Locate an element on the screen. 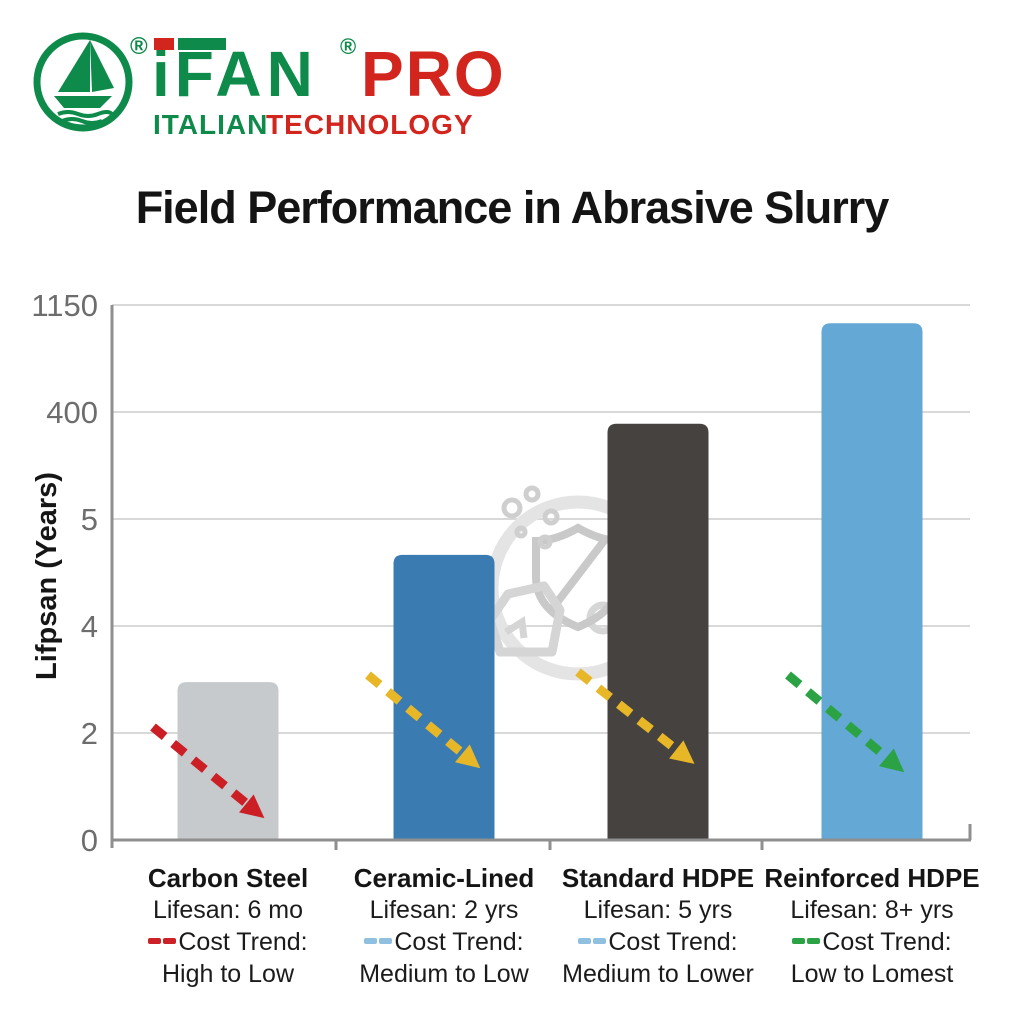  cost-trend-value: Medium to Lower is located at coordinates (658, 974).